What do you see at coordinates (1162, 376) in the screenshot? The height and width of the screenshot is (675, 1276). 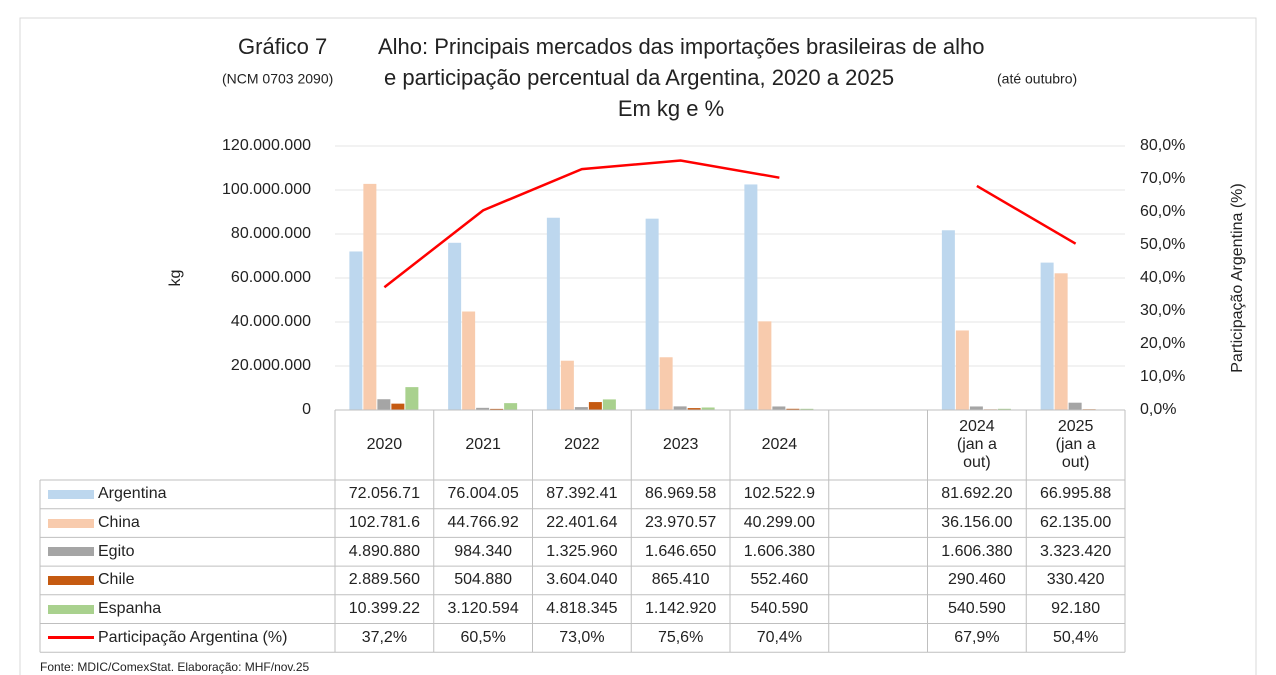 I see `y2-tick-label: 10,0%` at bounding box center [1162, 376].